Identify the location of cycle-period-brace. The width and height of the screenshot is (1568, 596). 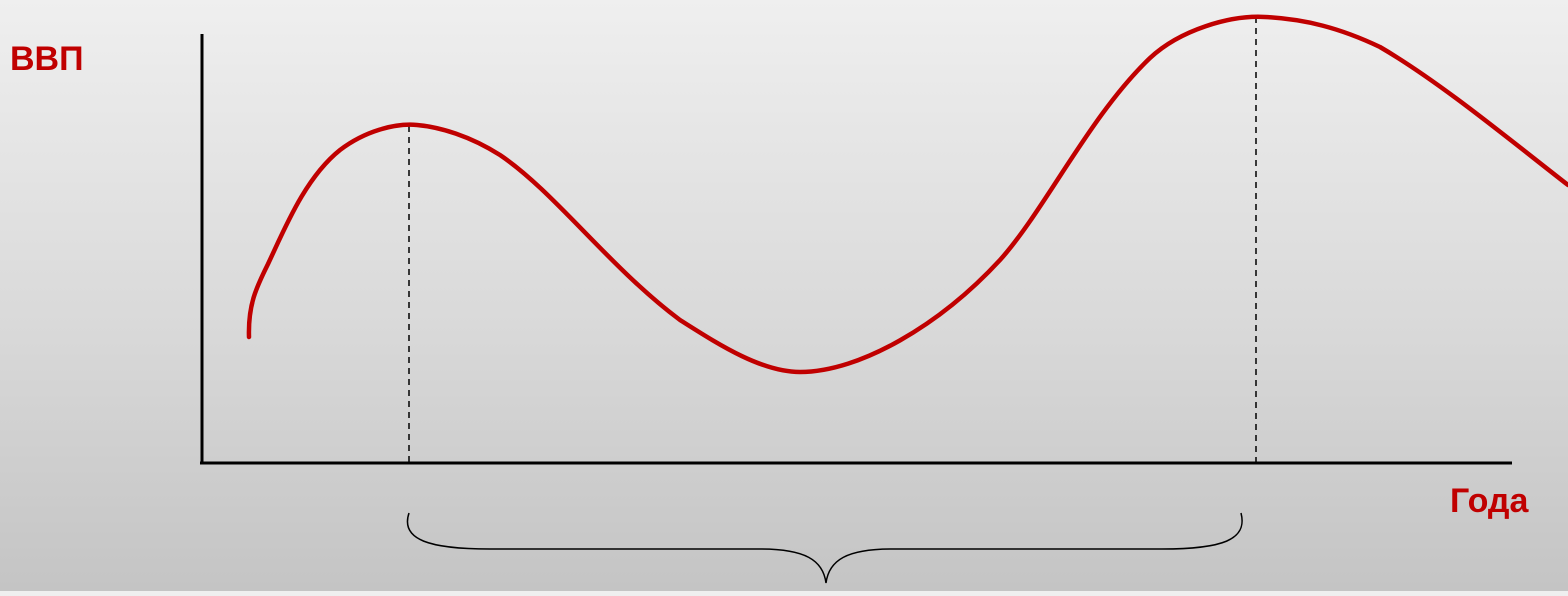
(824, 548).